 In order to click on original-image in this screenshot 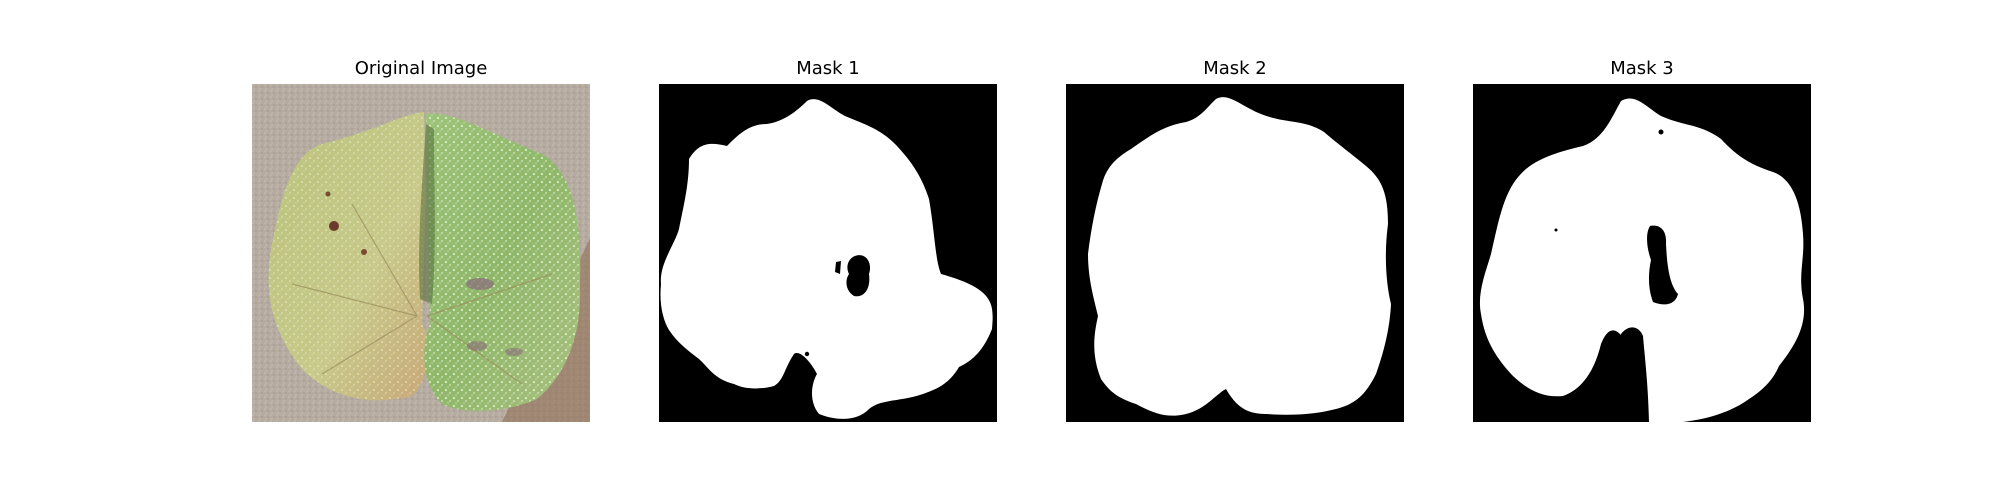, I will do `click(421, 253)`.